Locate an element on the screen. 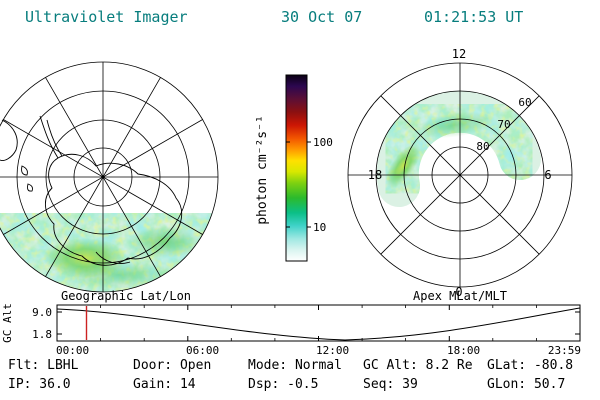 The height and width of the screenshot is (400, 600). status-door: Door: Open is located at coordinates (172, 365).